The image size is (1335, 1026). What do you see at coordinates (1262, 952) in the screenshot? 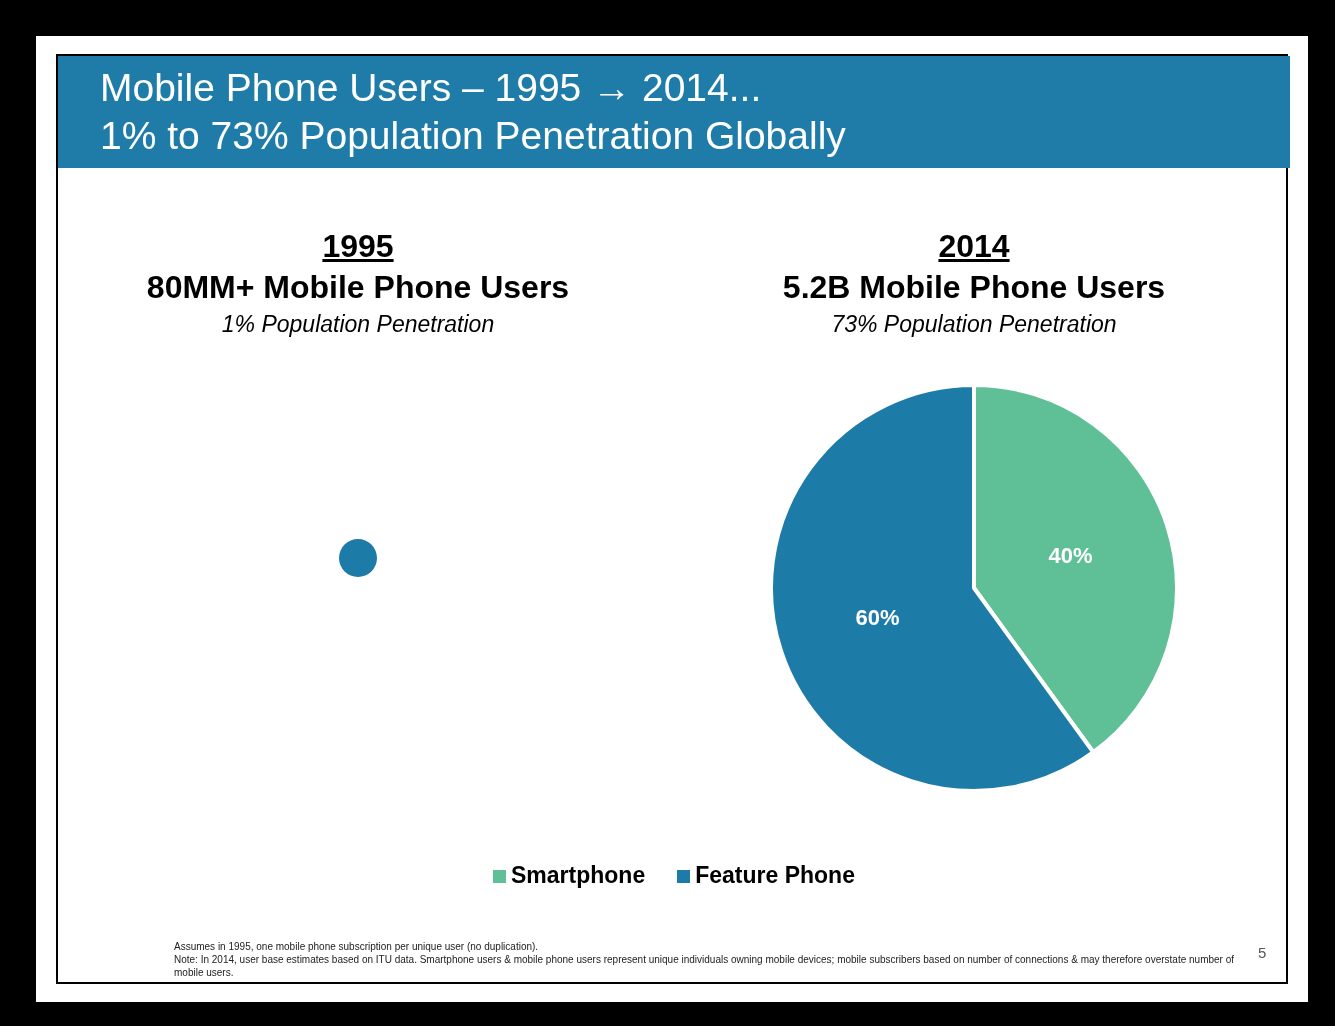
I see `text: 5` at bounding box center [1262, 952].